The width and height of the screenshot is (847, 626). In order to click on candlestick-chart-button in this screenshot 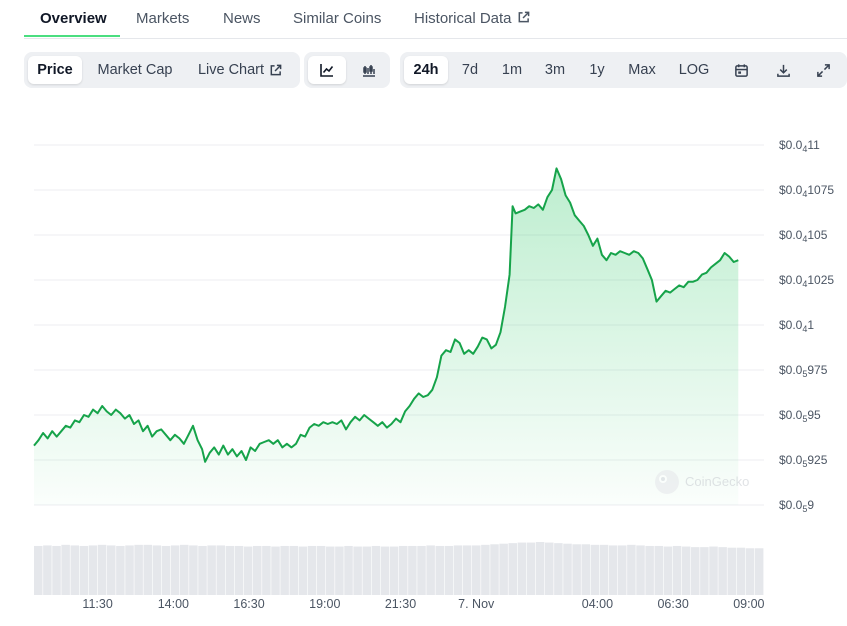, I will do `click(369, 70)`.